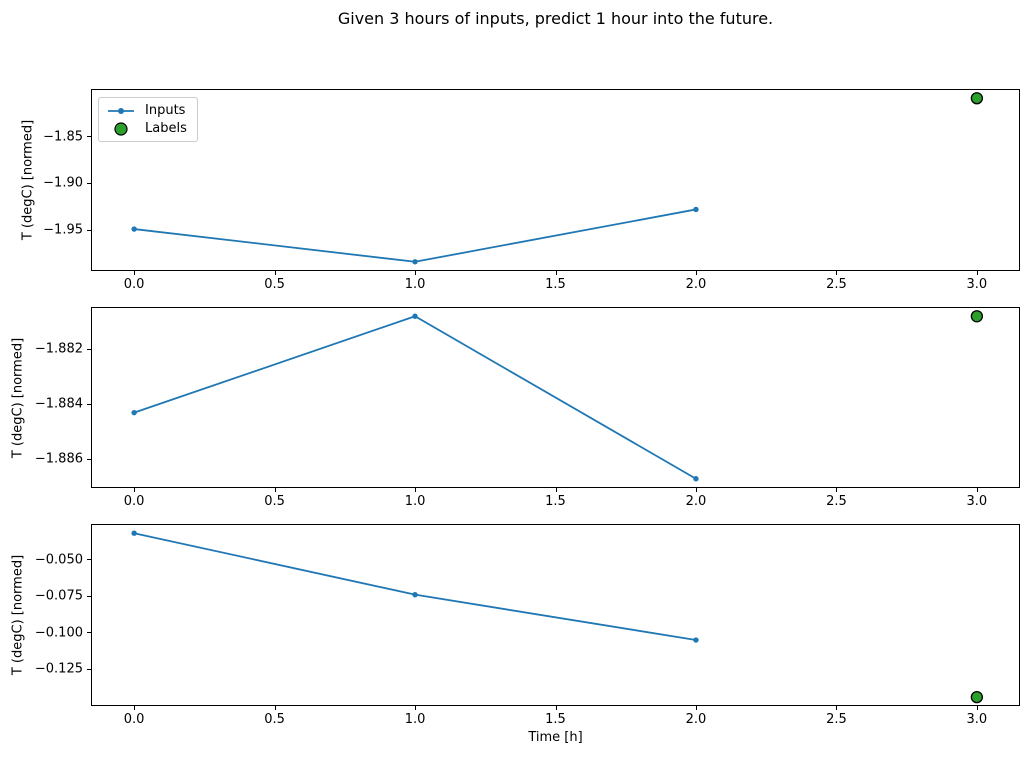 The height and width of the screenshot is (759, 1030). What do you see at coordinates (58, 633) in the screenshot?
I see `y-tick-label: −0.100` at bounding box center [58, 633].